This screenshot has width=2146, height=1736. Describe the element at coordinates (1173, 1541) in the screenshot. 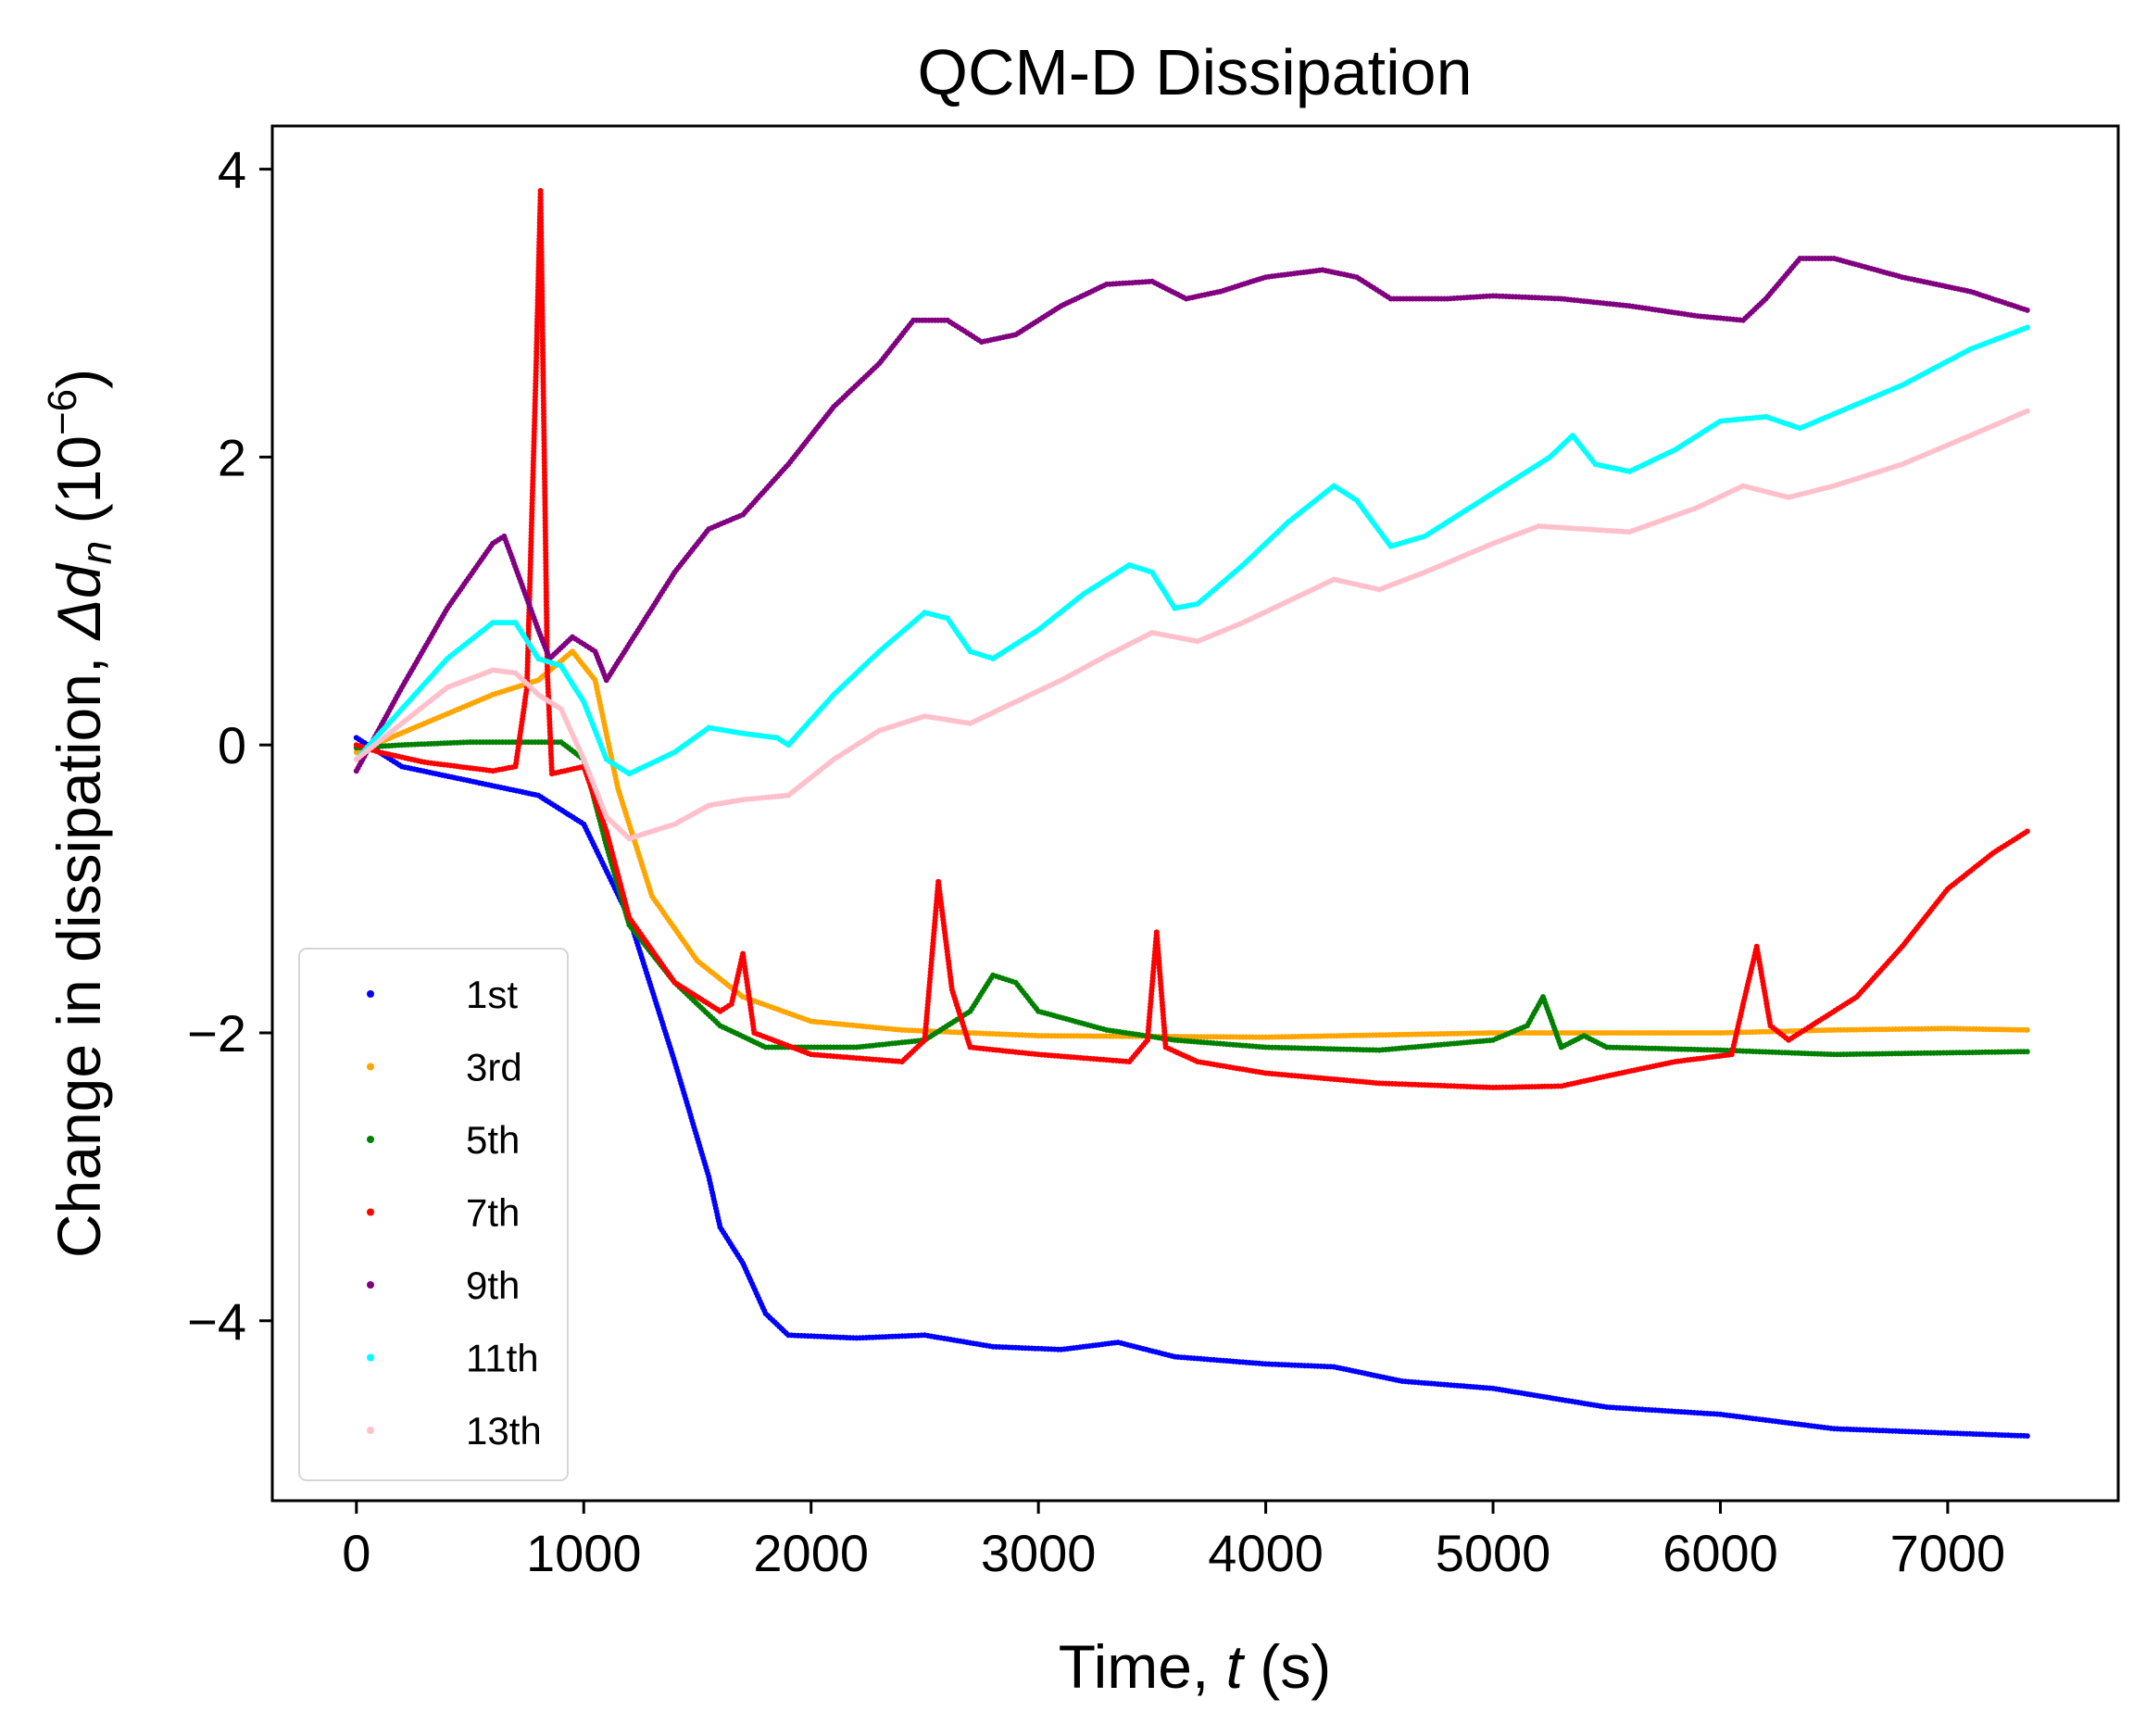

I see `x-axis: 0 1000 2000 3000 4000 5000 6000 7000` at that location.